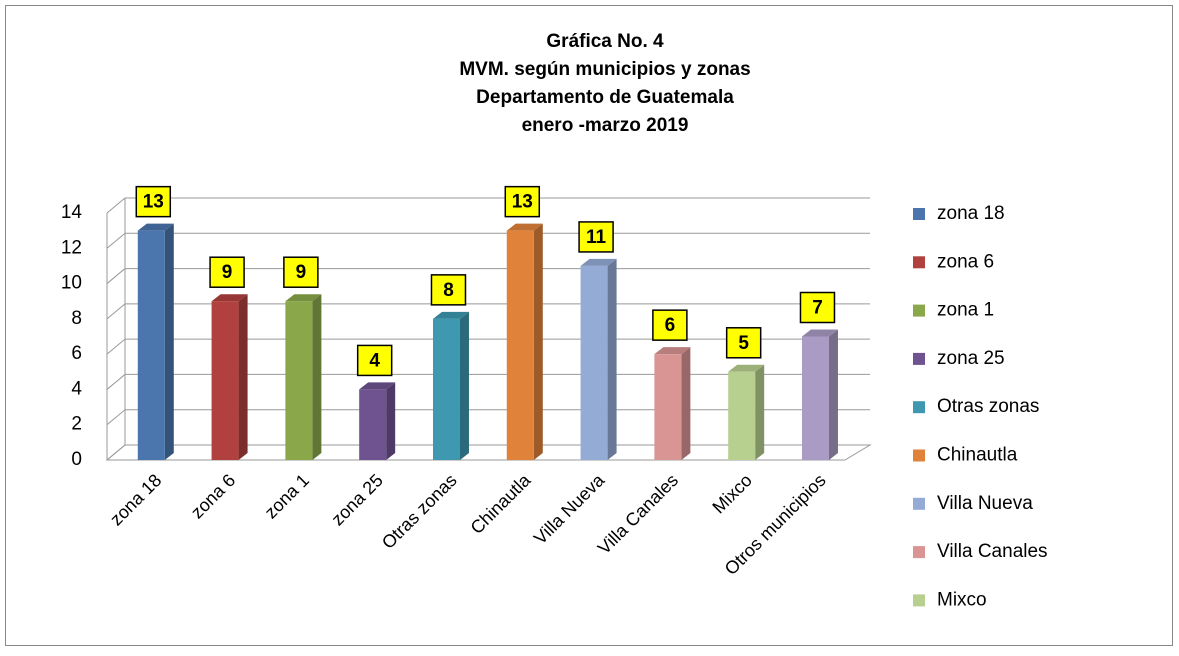 Image resolution: width=1179 pixels, height=656 pixels. I want to click on data-label: 4, so click(374, 360).